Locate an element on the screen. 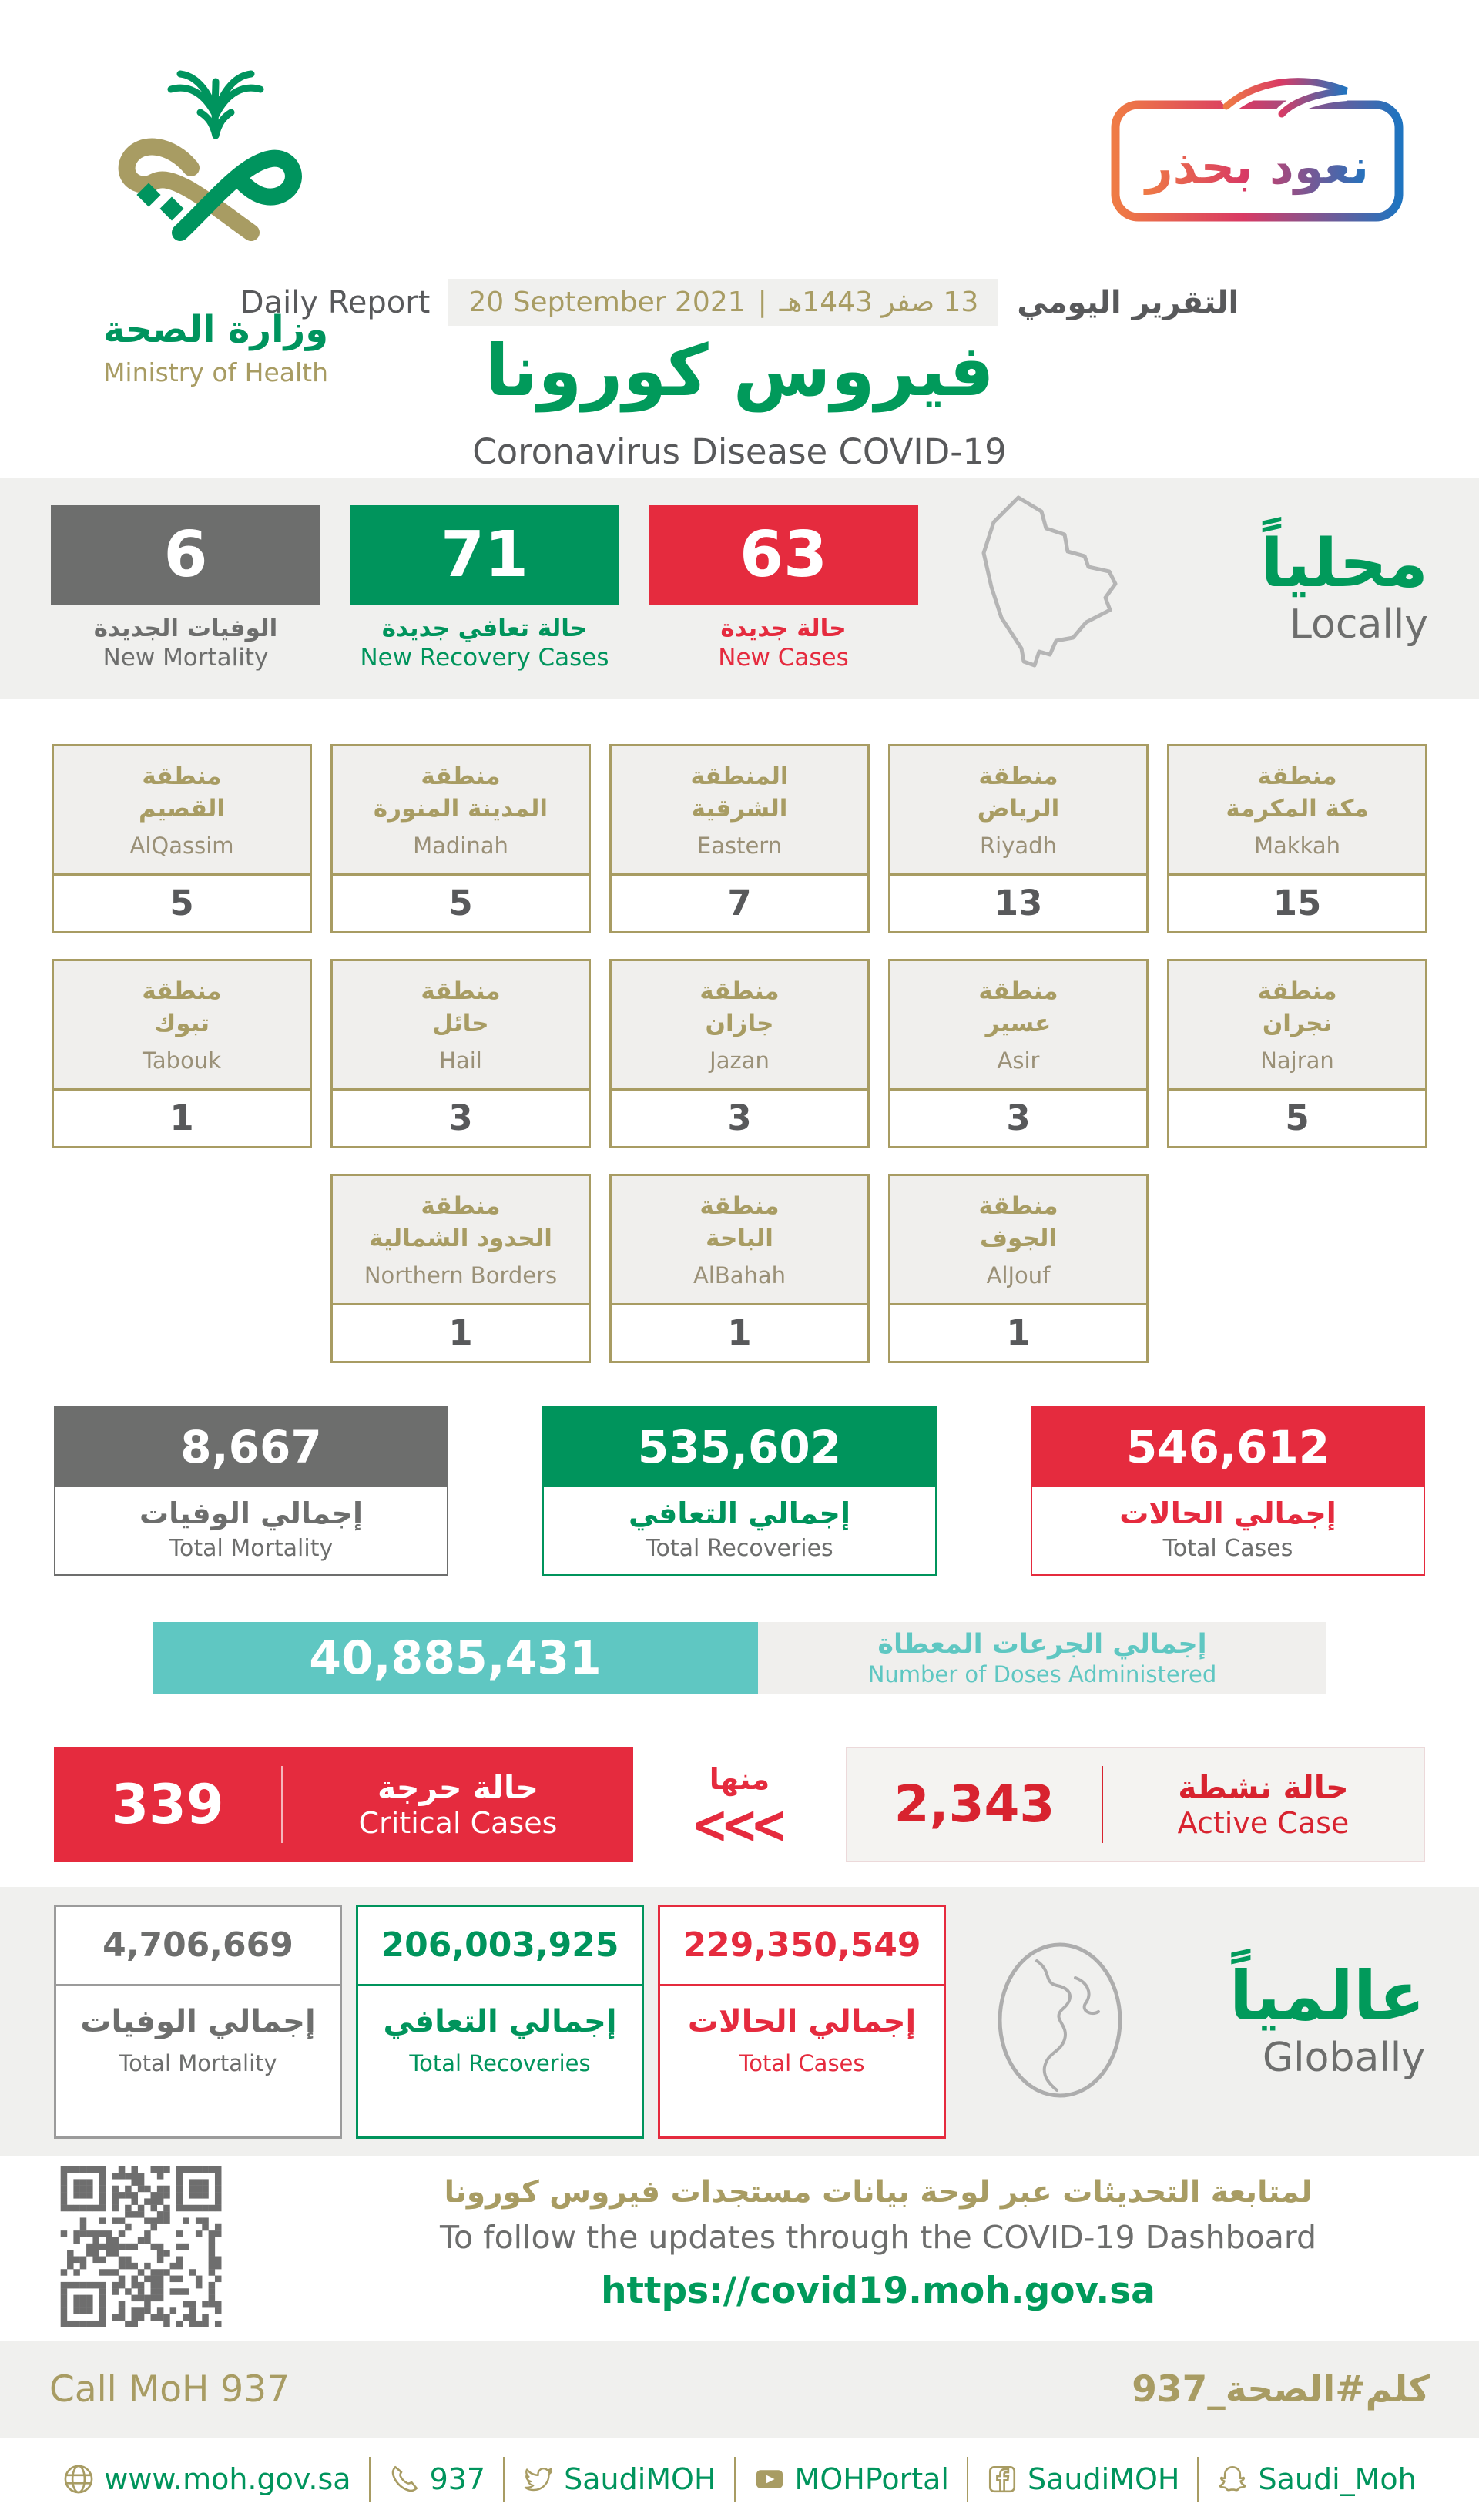 This screenshot has width=1479, height=2520. global-recoveries-label-en: Total Recoveries is located at coordinates (500, 2063).